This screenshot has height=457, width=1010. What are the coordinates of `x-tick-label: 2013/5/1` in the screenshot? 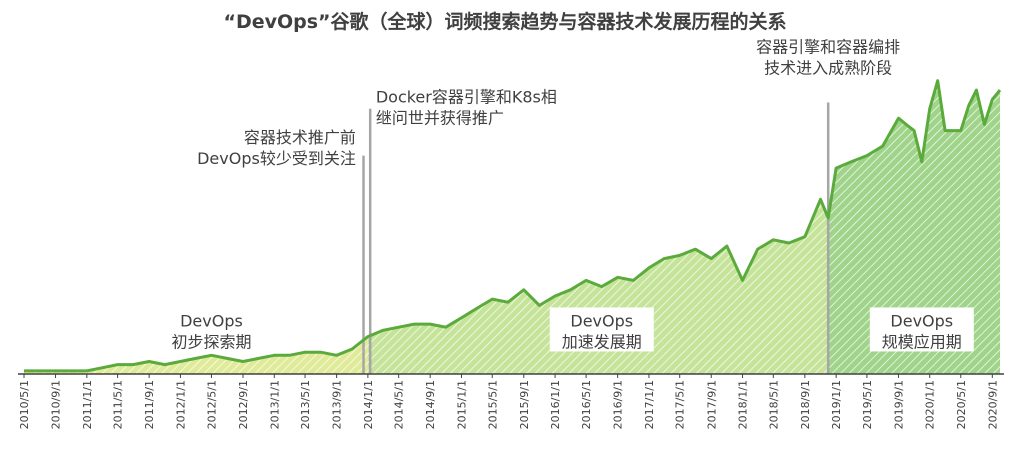 It's located at (305, 404).